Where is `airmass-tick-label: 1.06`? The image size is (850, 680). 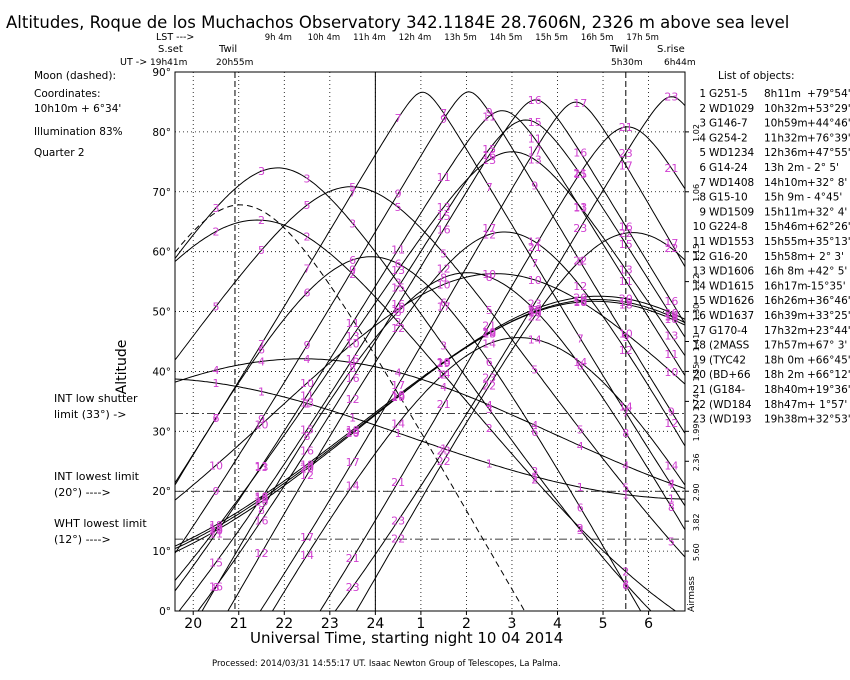
airmass-tick-label: 1.06 is located at coordinates (696, 193).